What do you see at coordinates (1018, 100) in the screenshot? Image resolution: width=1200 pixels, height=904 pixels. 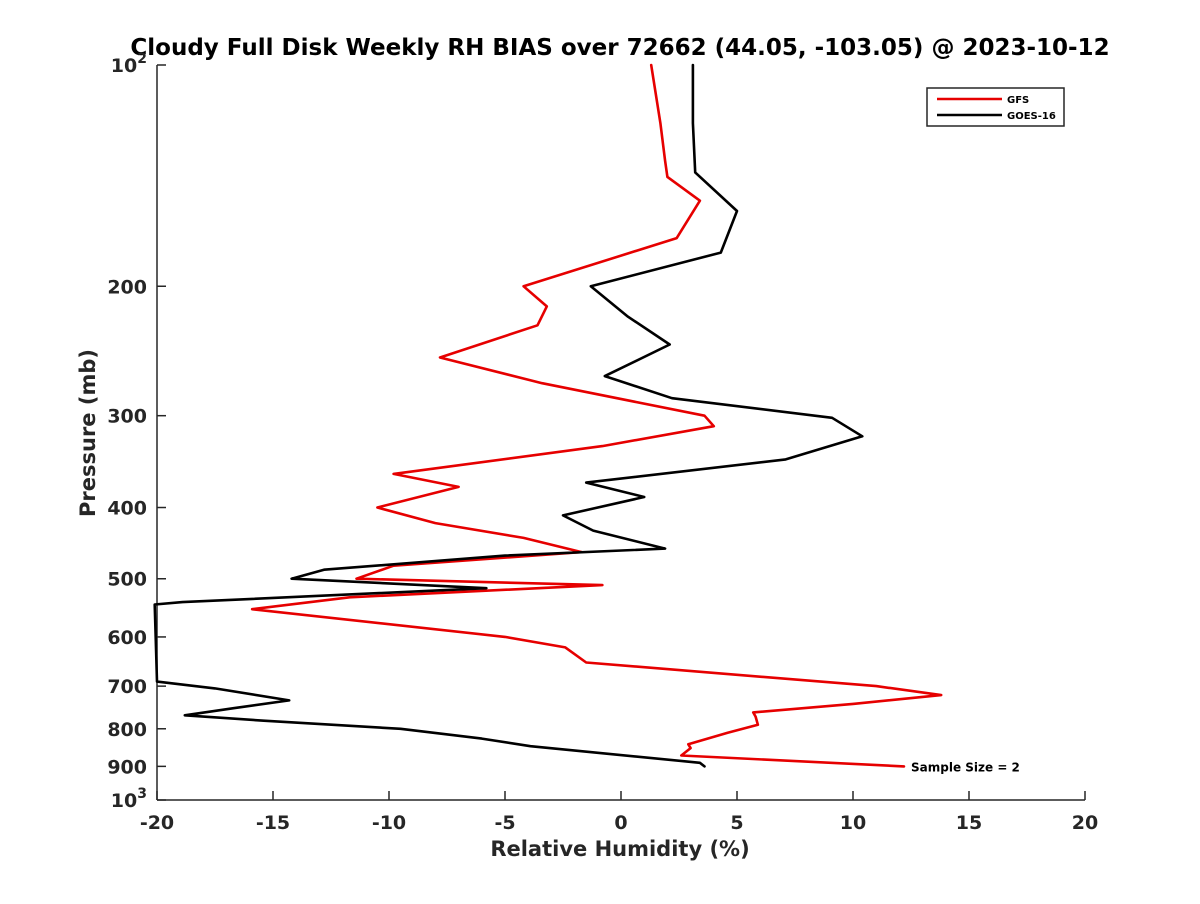 I see `legend-label-gfs: GFS` at bounding box center [1018, 100].